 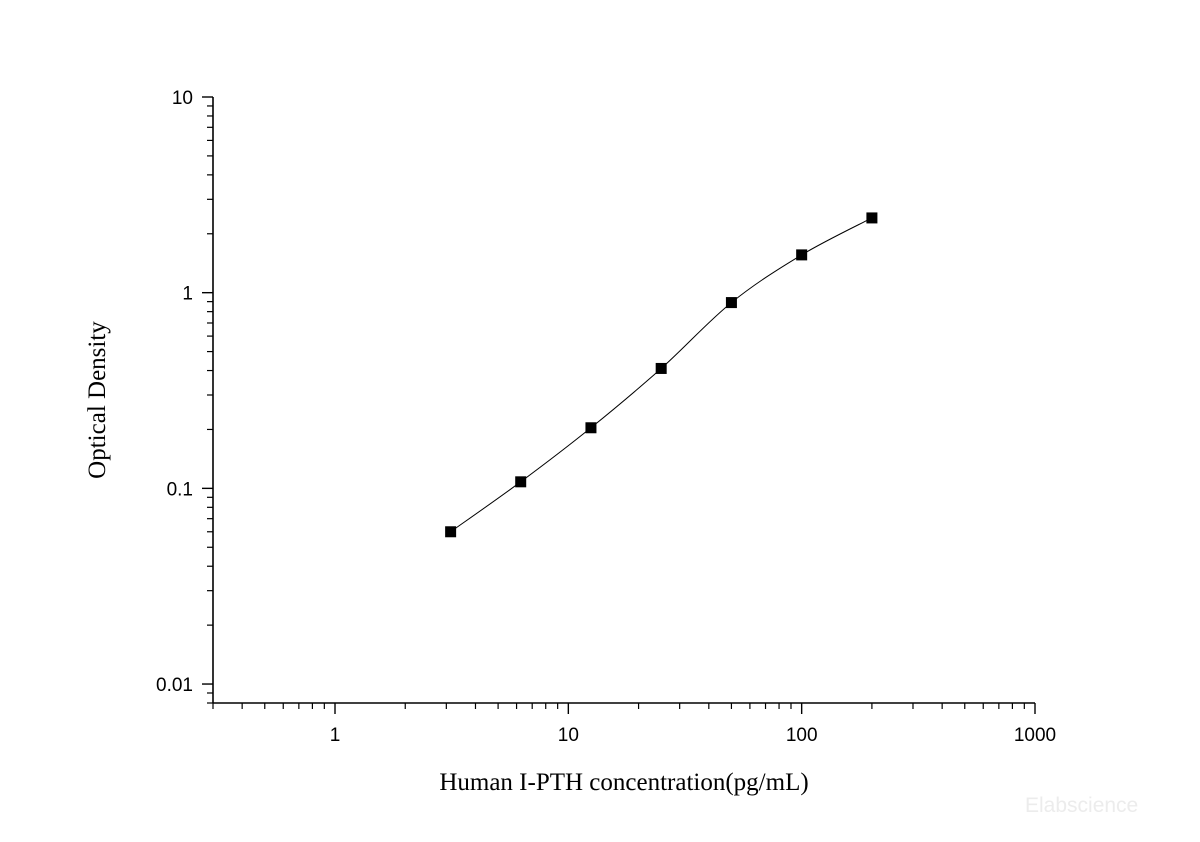 I want to click on y-tick-label: 0.1, so click(x=180, y=489).